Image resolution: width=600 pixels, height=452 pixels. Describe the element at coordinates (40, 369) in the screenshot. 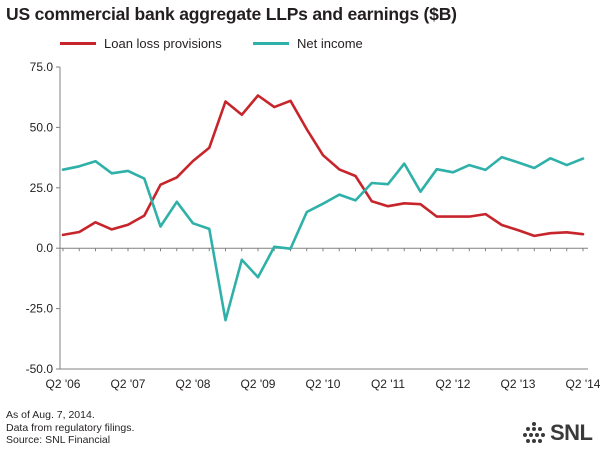

I see `y-tick-label: -50.0` at that location.